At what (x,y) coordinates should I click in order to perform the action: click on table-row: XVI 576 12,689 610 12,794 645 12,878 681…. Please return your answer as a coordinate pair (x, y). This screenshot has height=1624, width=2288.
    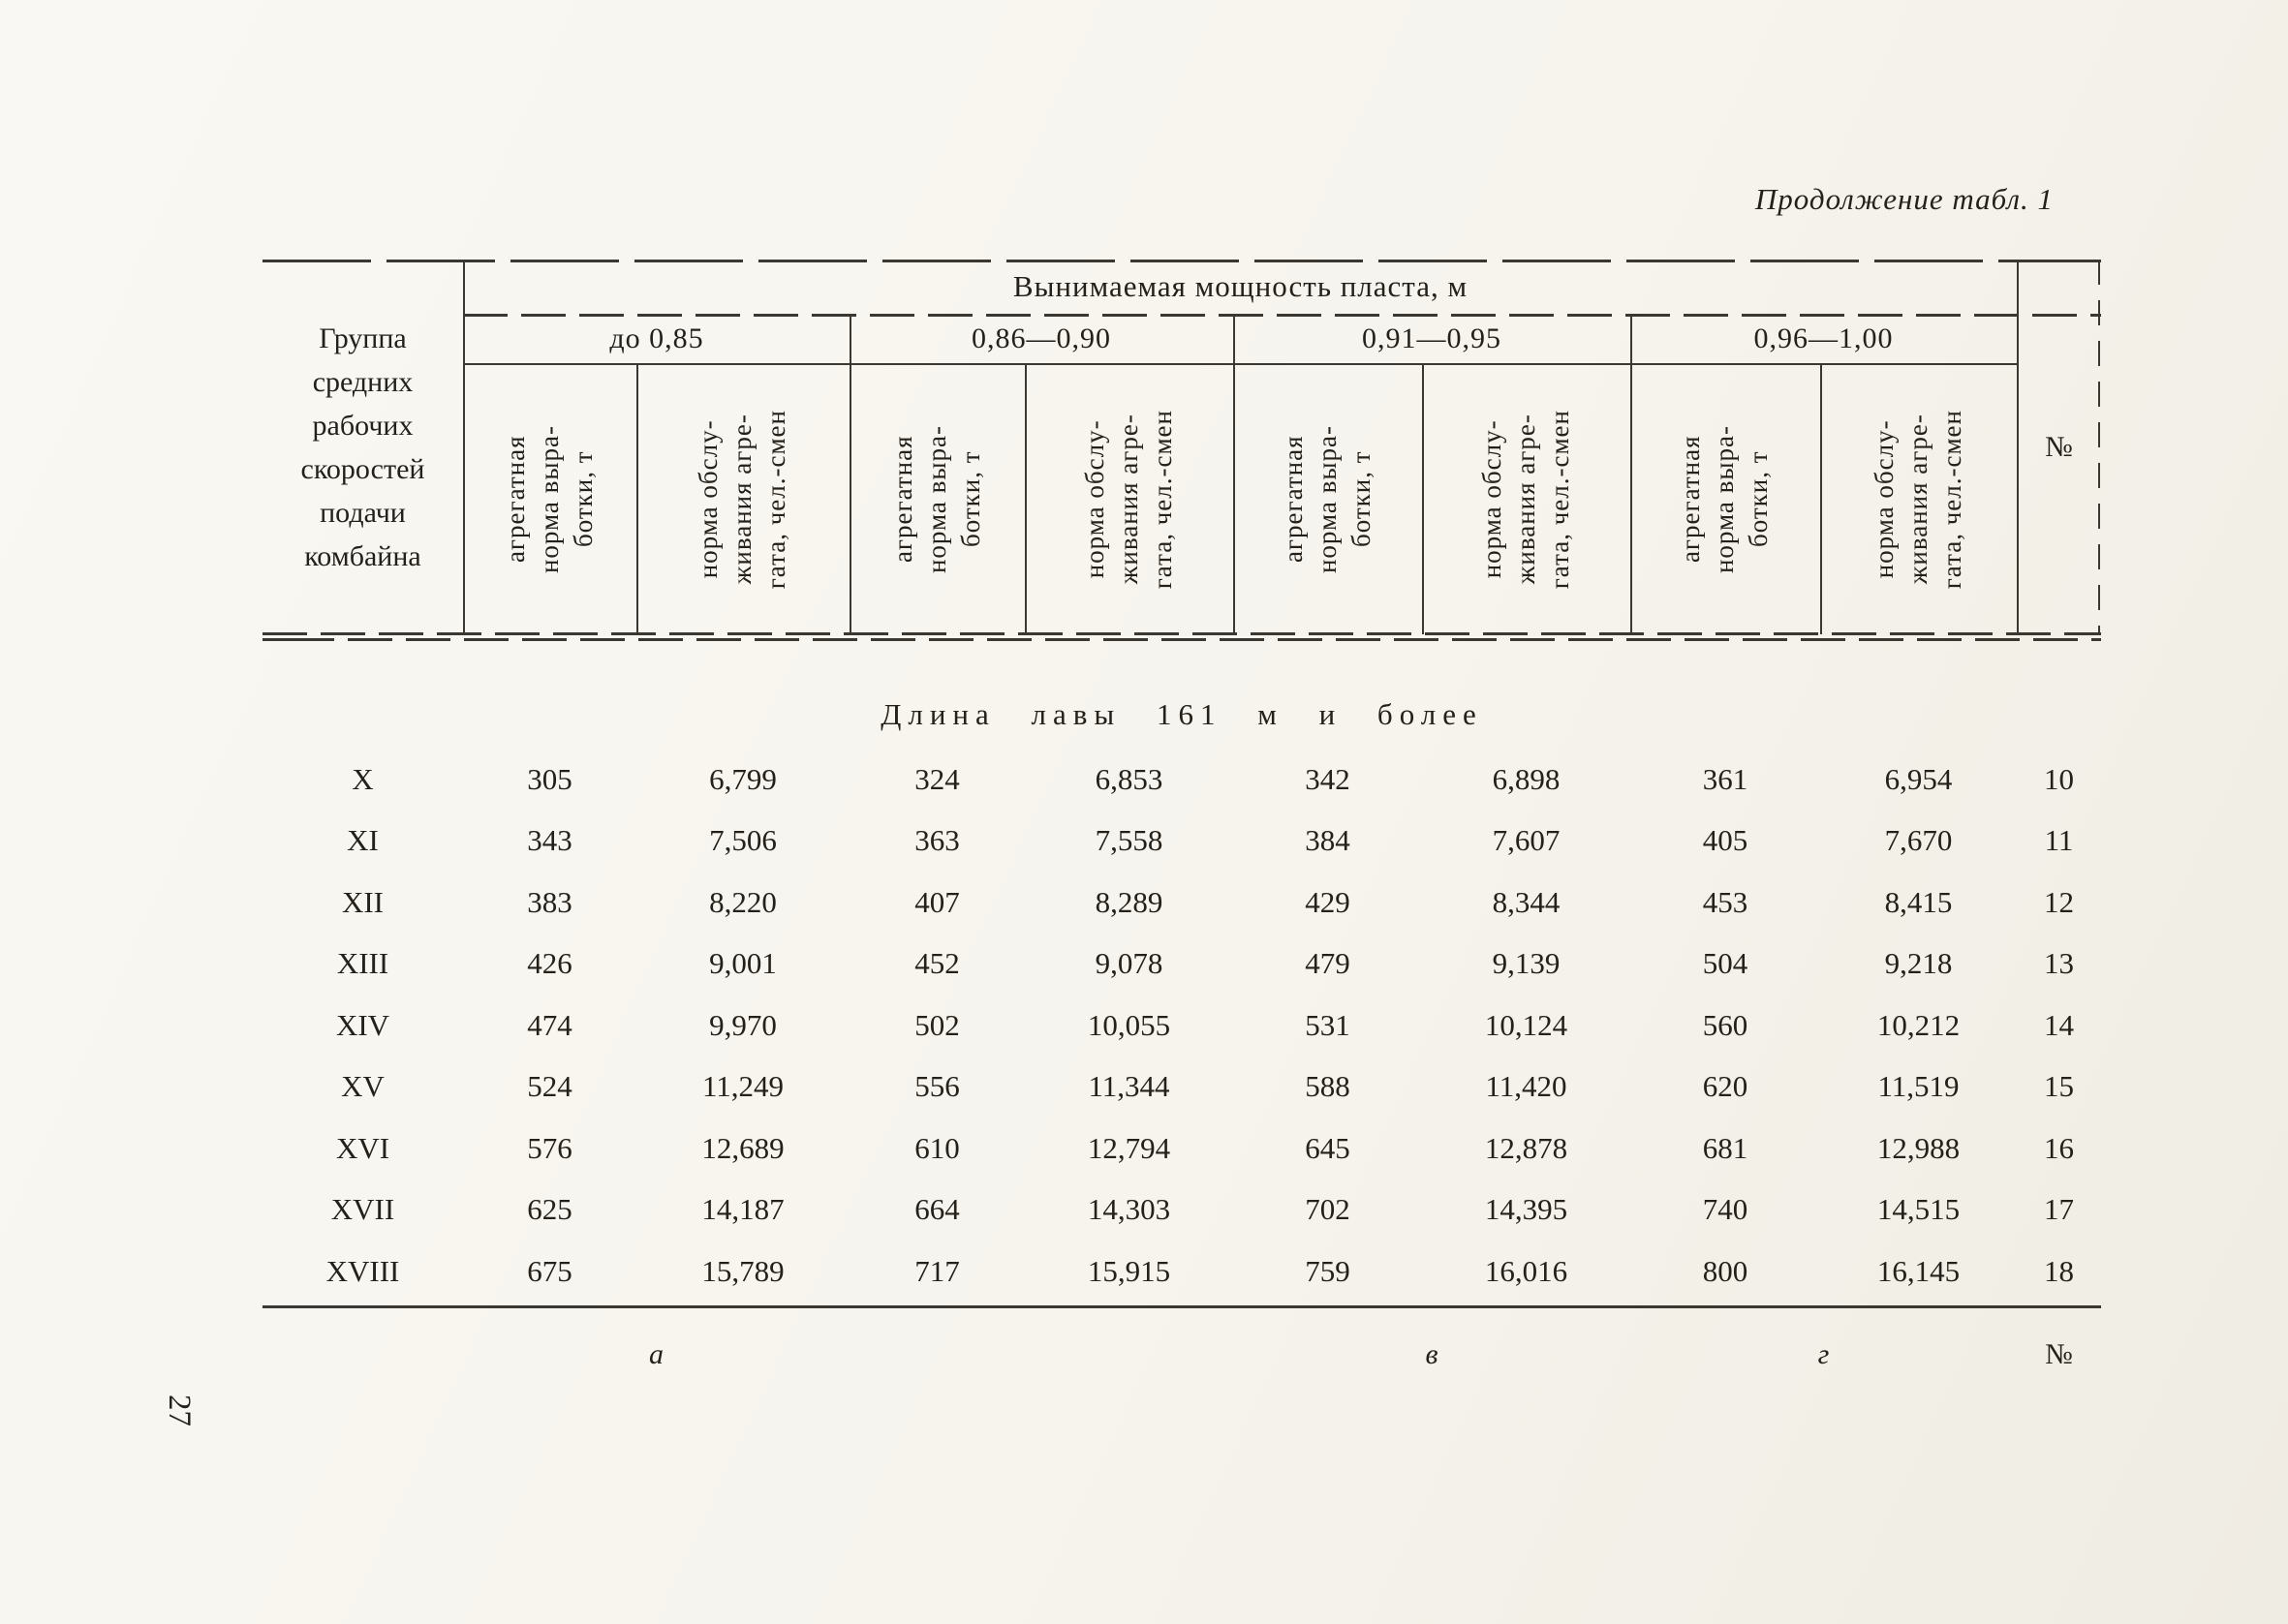
    Looking at the image, I should click on (1182, 1149).